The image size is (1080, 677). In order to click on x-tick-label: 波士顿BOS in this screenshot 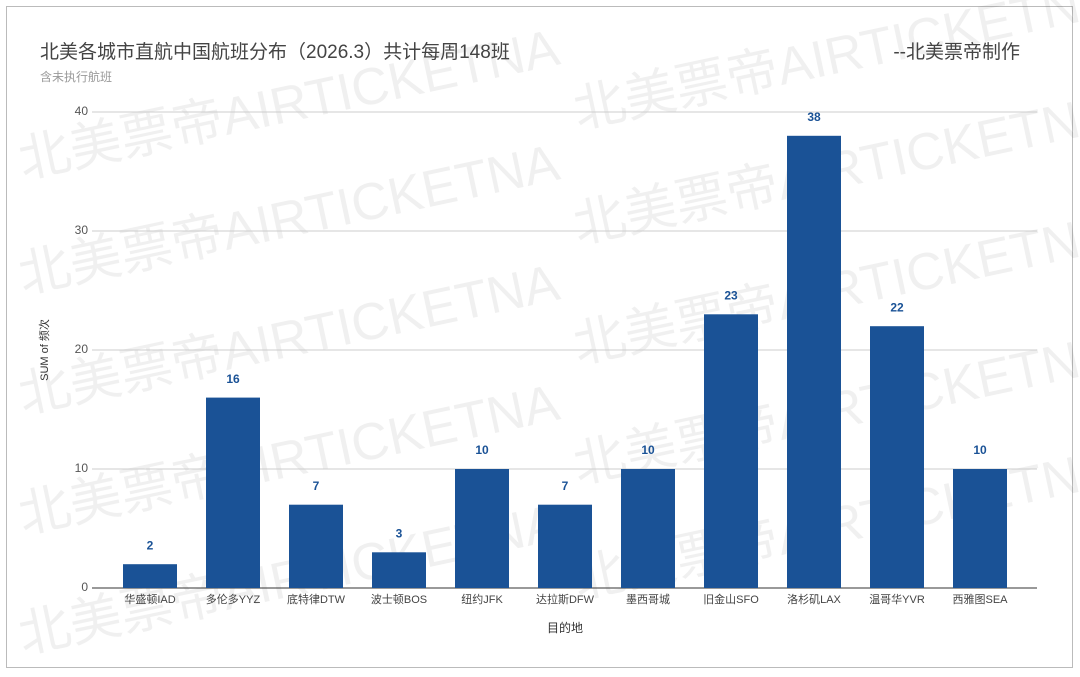, I will do `click(399, 599)`.